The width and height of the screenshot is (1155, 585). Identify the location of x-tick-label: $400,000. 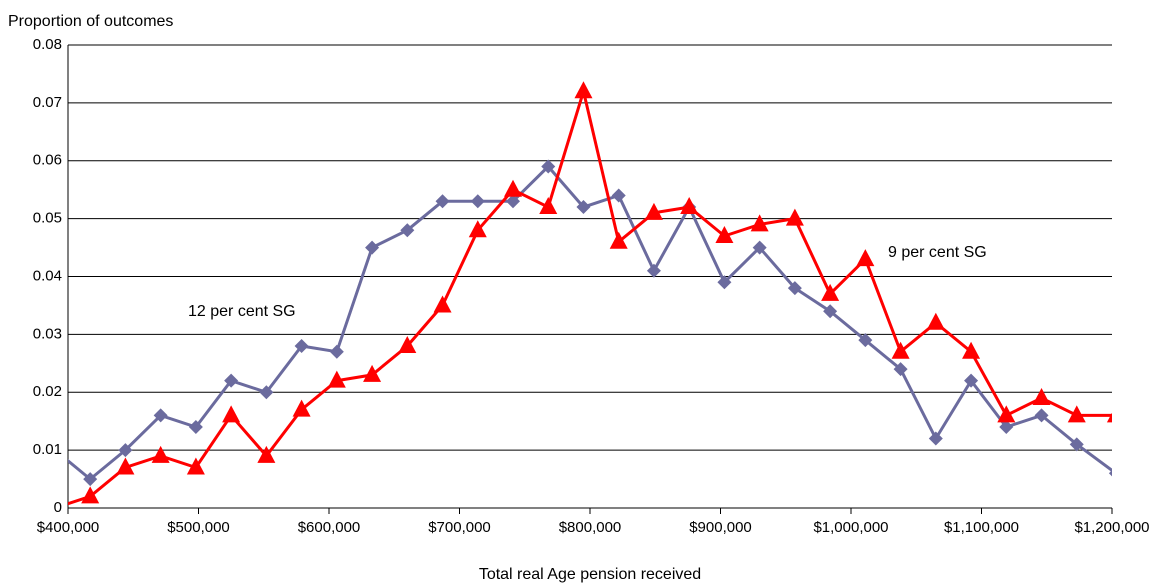
(68, 527).